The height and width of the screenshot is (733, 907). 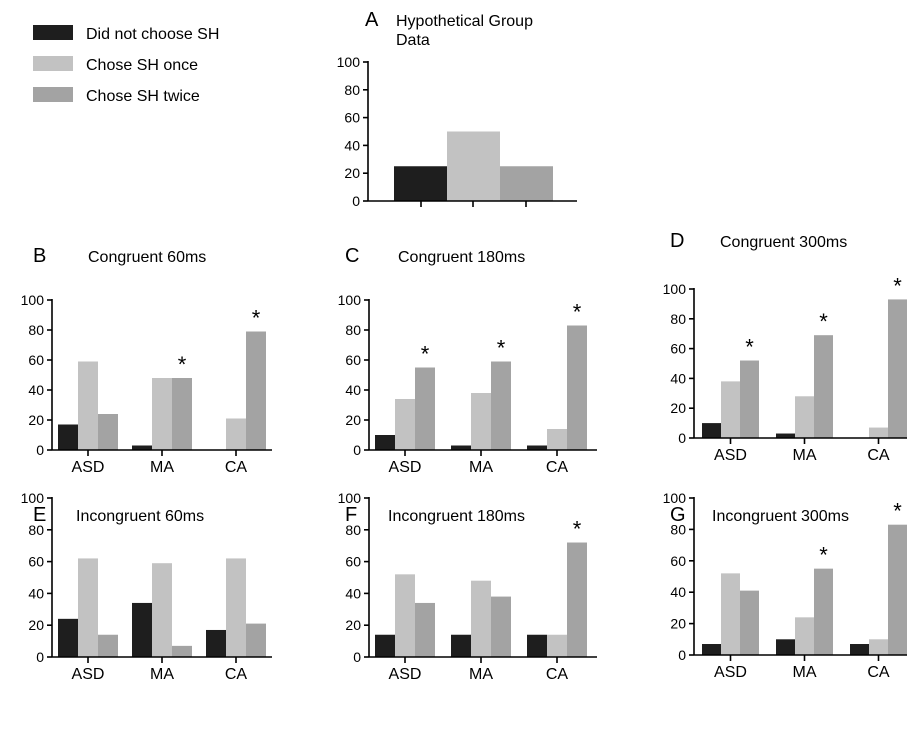 I want to click on y-tick-label-e-60: 60, so click(x=36, y=562).